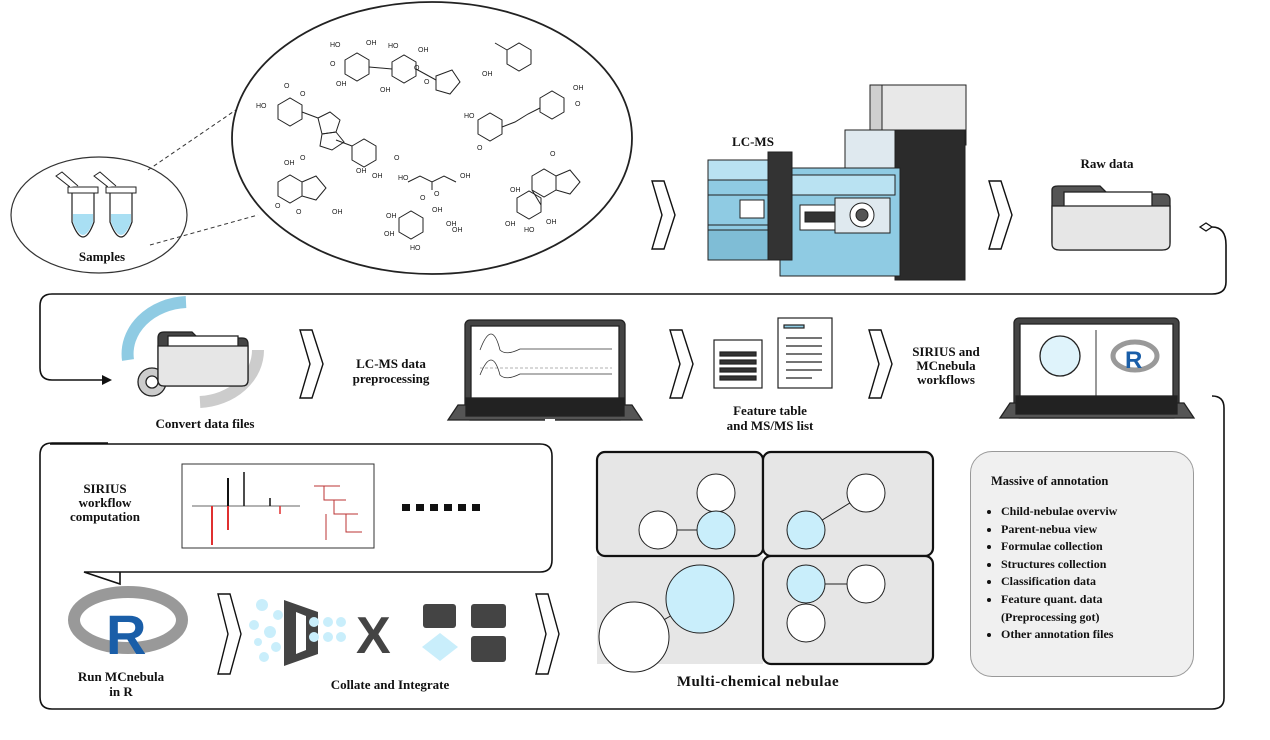 This screenshot has height=740, width=1270. Describe the element at coordinates (770, 410) in the screenshot. I see `feature-label-1: Feature table` at that location.